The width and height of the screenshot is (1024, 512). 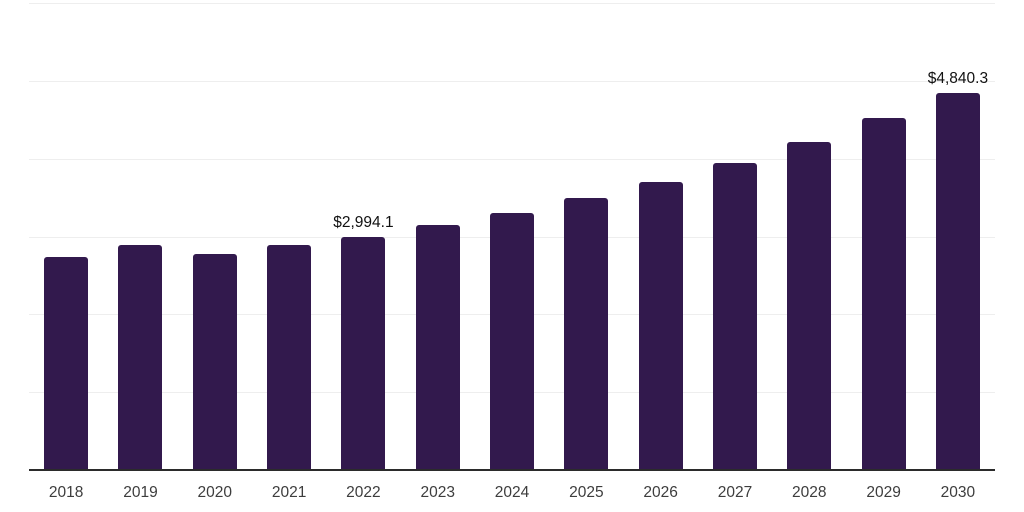 I want to click on bar-slot: $4,840.3, so click(x=958, y=236).